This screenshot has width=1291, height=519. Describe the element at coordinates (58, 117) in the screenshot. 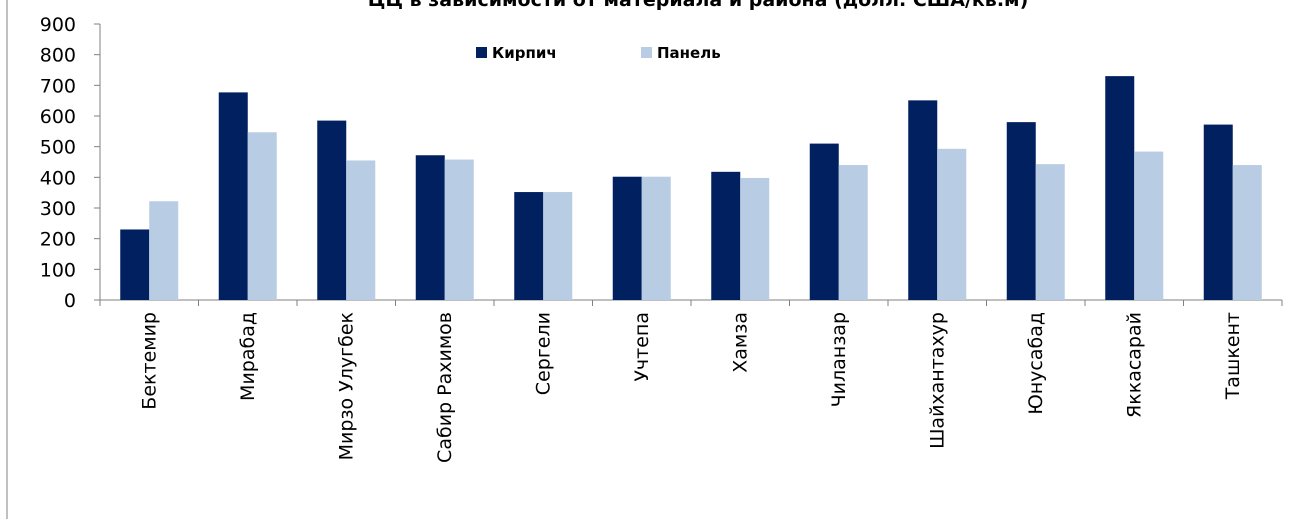

I see `y-tick-label: 600` at that location.